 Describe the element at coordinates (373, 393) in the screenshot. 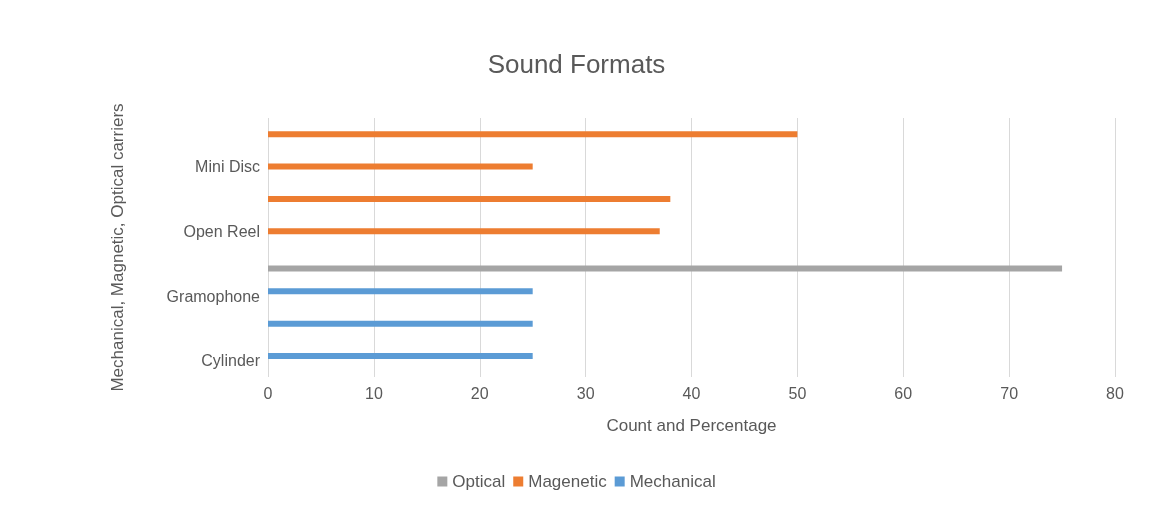

I see `x-tick-label: 10` at that location.